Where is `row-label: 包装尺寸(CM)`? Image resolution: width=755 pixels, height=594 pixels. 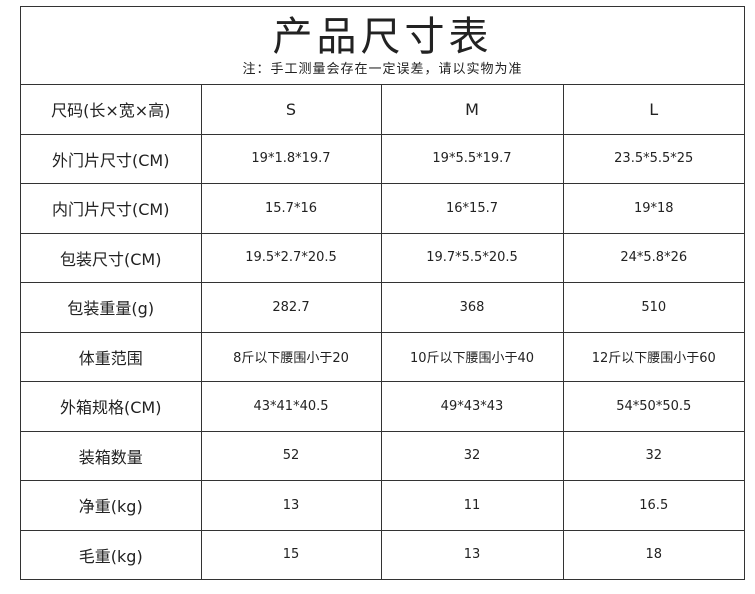 row-label: 包装尺寸(CM) is located at coordinates (111, 257).